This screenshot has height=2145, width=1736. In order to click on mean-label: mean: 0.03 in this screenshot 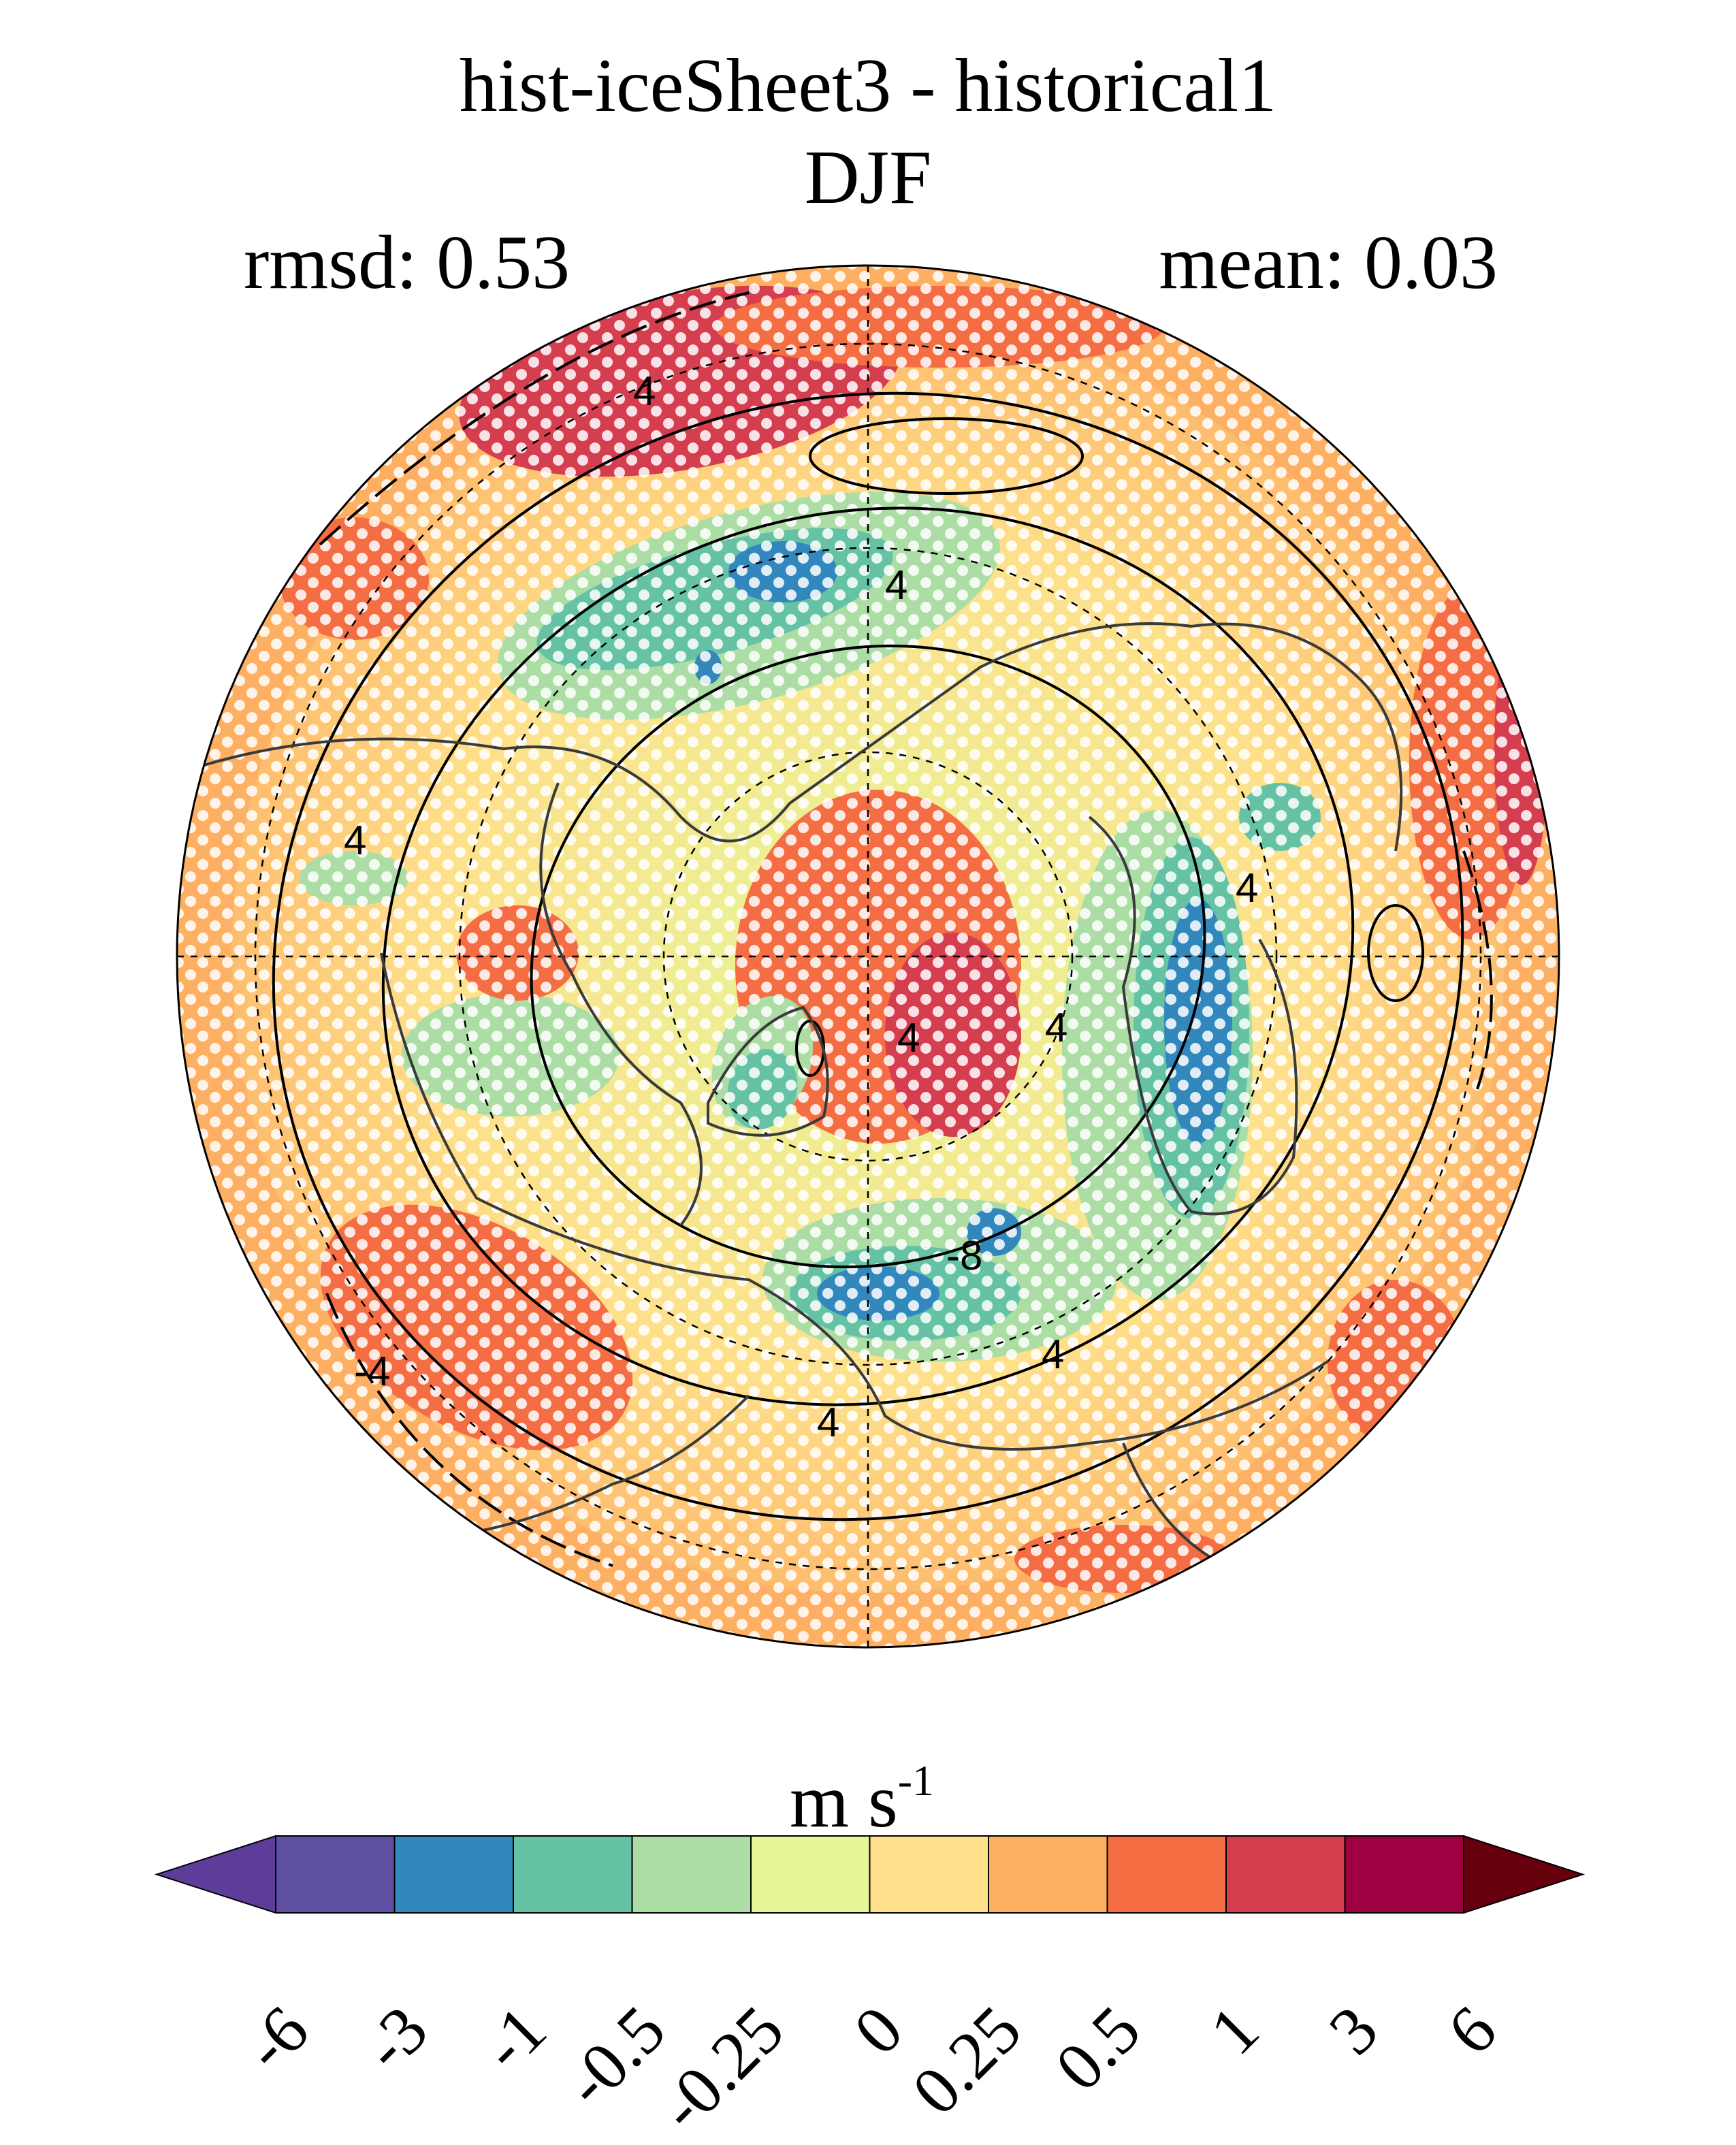, I will do `click(1328, 263)`.